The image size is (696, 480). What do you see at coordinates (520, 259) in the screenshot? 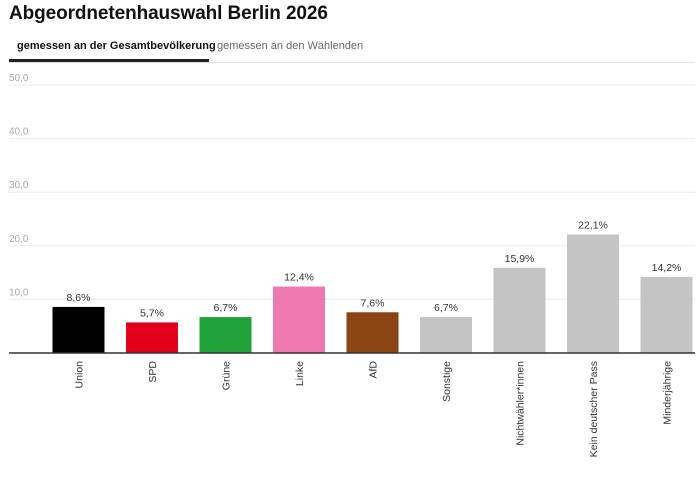
I see `data-label: 15,9%` at bounding box center [520, 259].